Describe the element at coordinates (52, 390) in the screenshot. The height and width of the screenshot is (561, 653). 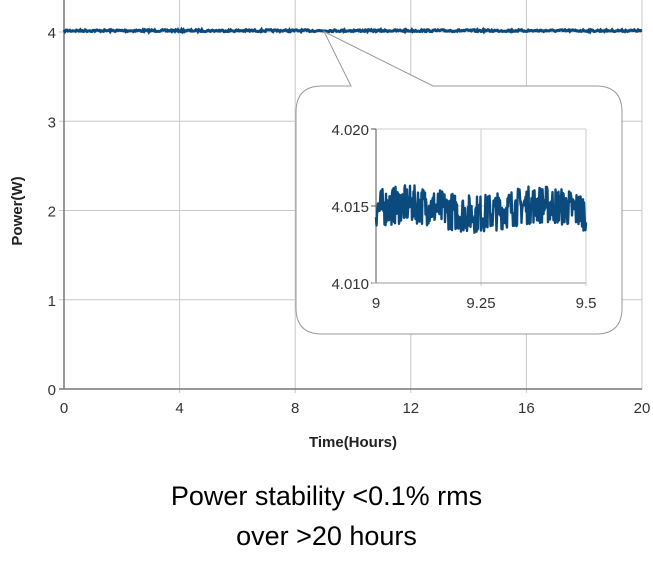
I see `y-tick-label: 0` at that location.